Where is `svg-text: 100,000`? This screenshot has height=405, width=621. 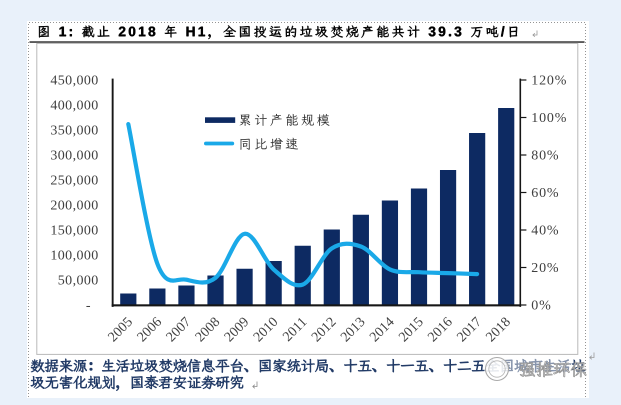 svg-text: 100,000 is located at coordinates (74, 256).